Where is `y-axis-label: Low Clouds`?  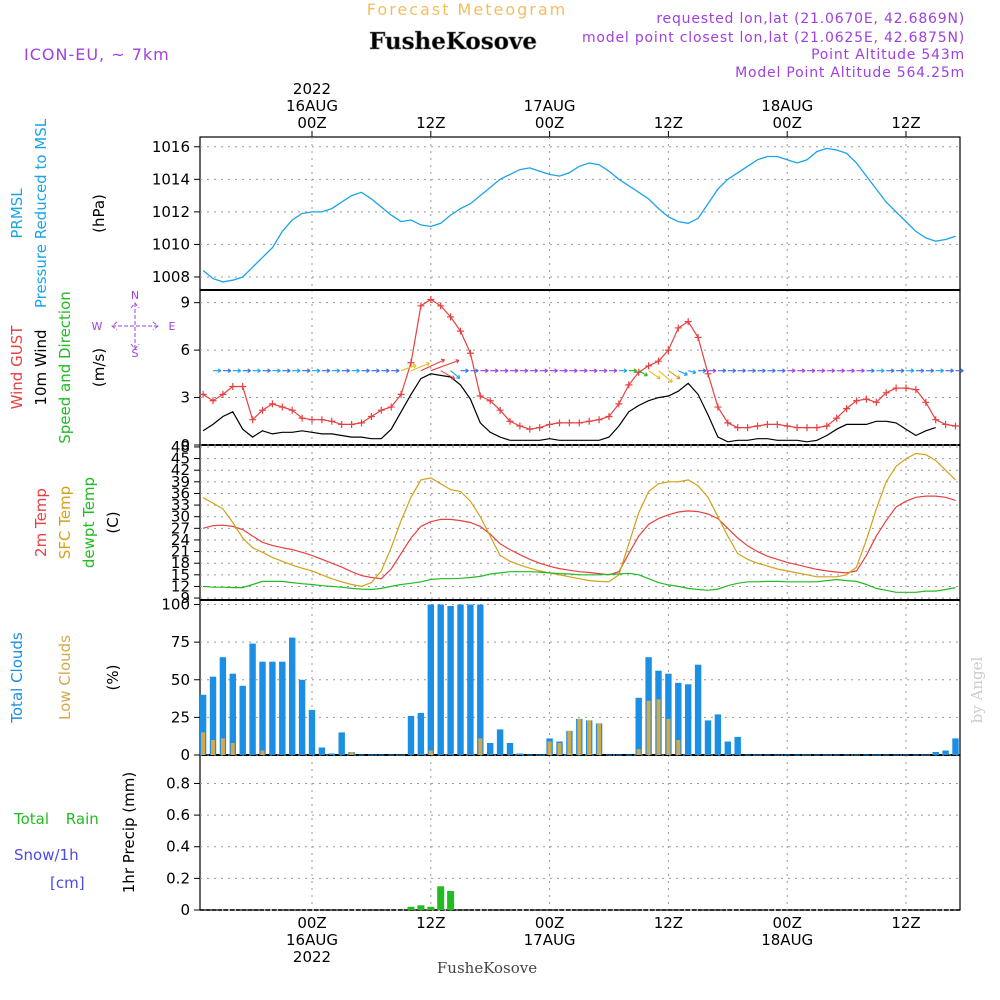 y-axis-label: Low Clouds is located at coordinates (65, 677).